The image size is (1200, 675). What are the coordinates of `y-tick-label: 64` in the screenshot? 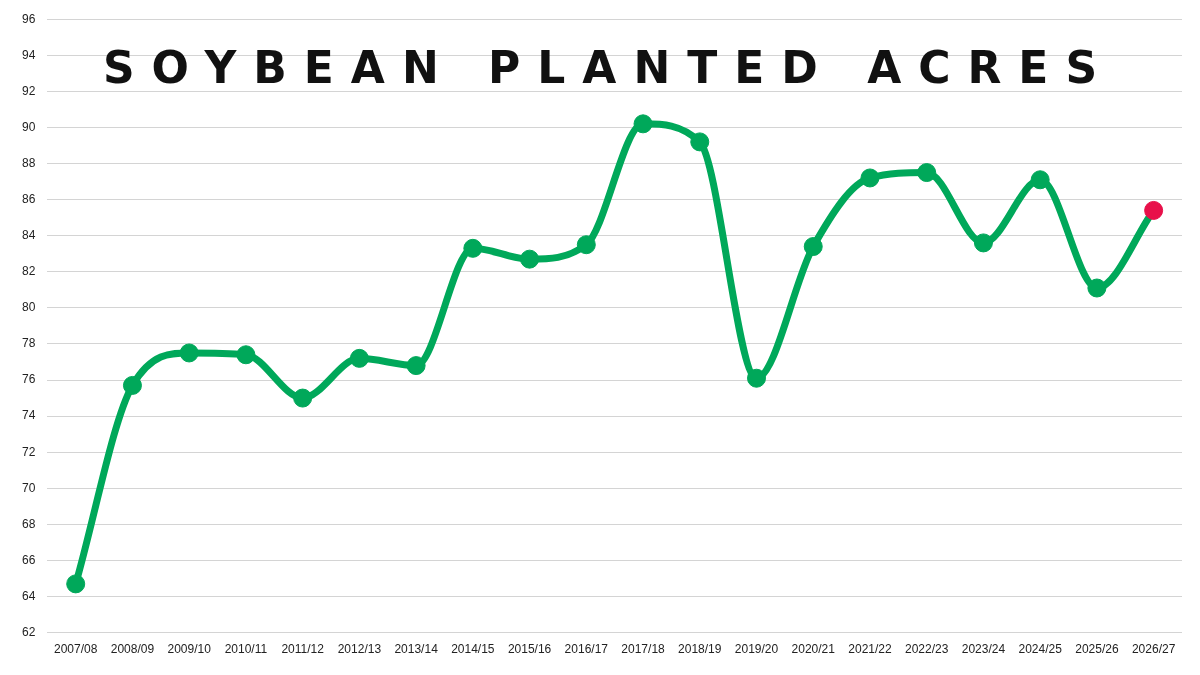 It's located at (28, 595).